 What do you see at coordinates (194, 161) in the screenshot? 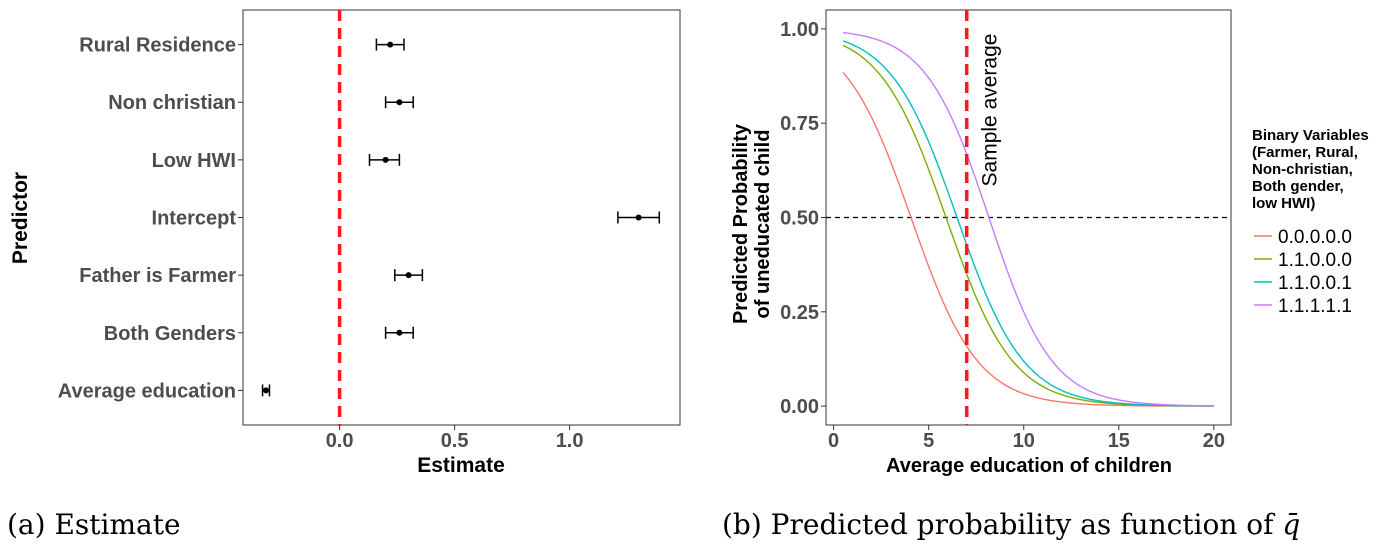
I see `predictor-label: Low HWI` at bounding box center [194, 161].